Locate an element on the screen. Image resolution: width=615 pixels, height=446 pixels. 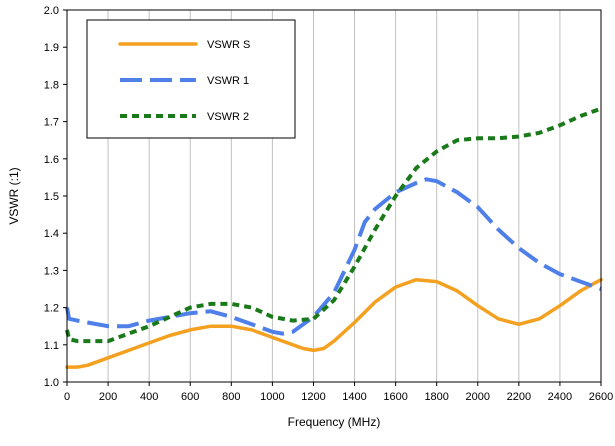
x-tick-label: 2400 is located at coordinates (560, 397).